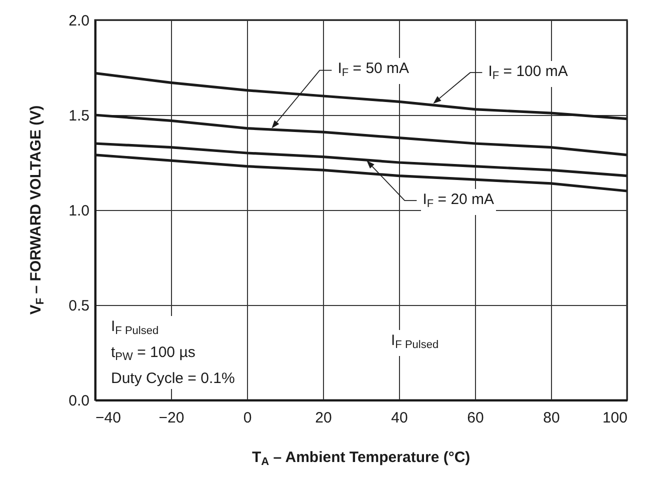  Describe the element at coordinates (615, 418) in the screenshot. I see `x-tick-label: 100` at that location.